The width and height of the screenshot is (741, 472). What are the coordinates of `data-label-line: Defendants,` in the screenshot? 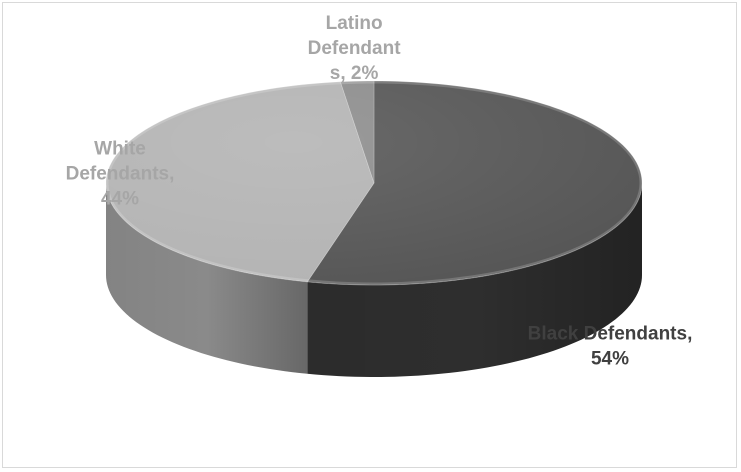 It's located at (120, 174).